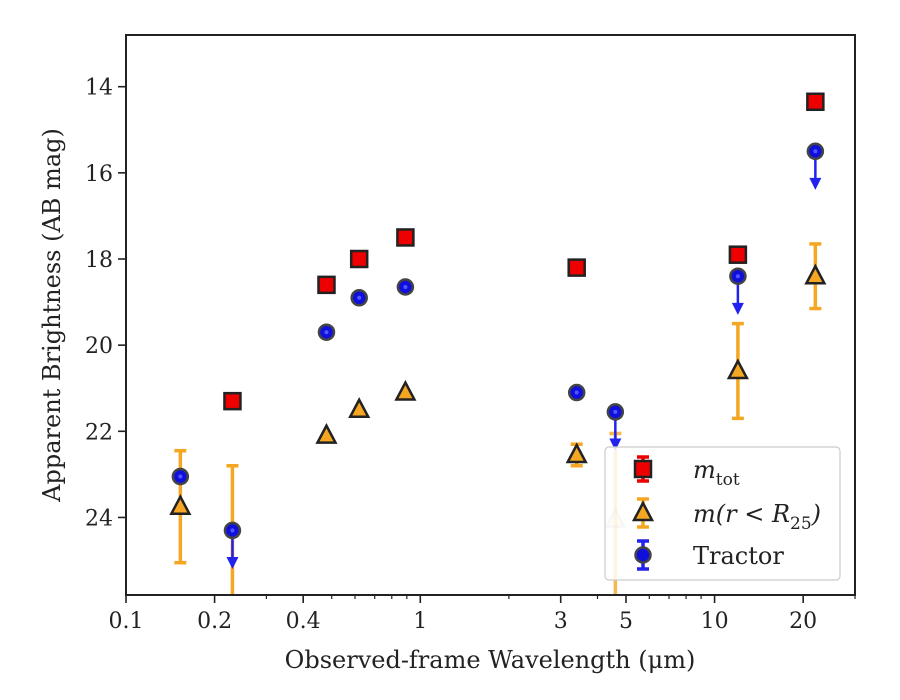 The image size is (900, 700). Describe the element at coordinates (99, 174) in the screenshot. I see `y-tick-label: 16` at that location.